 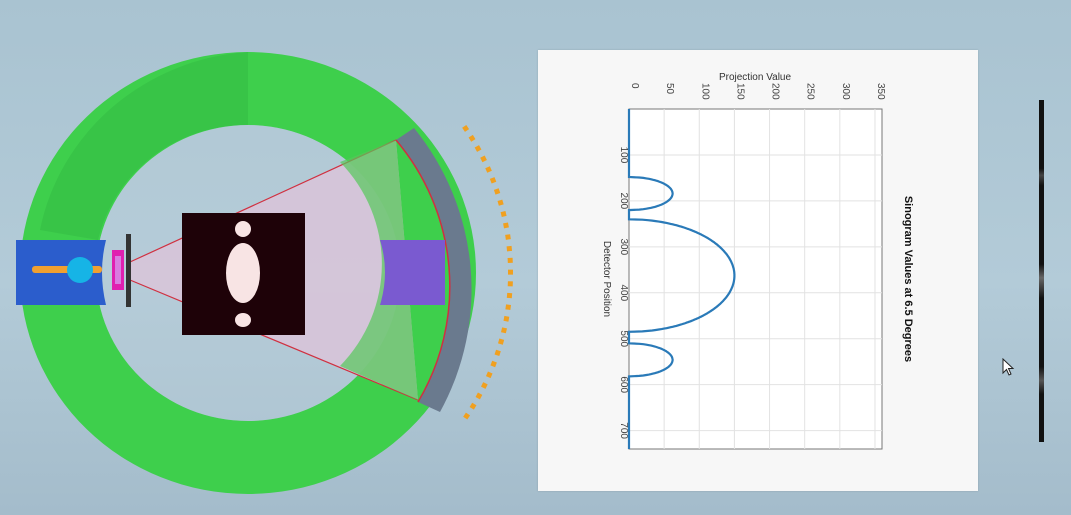 I want to click on y-tick-label: 300, so click(x=623, y=246).